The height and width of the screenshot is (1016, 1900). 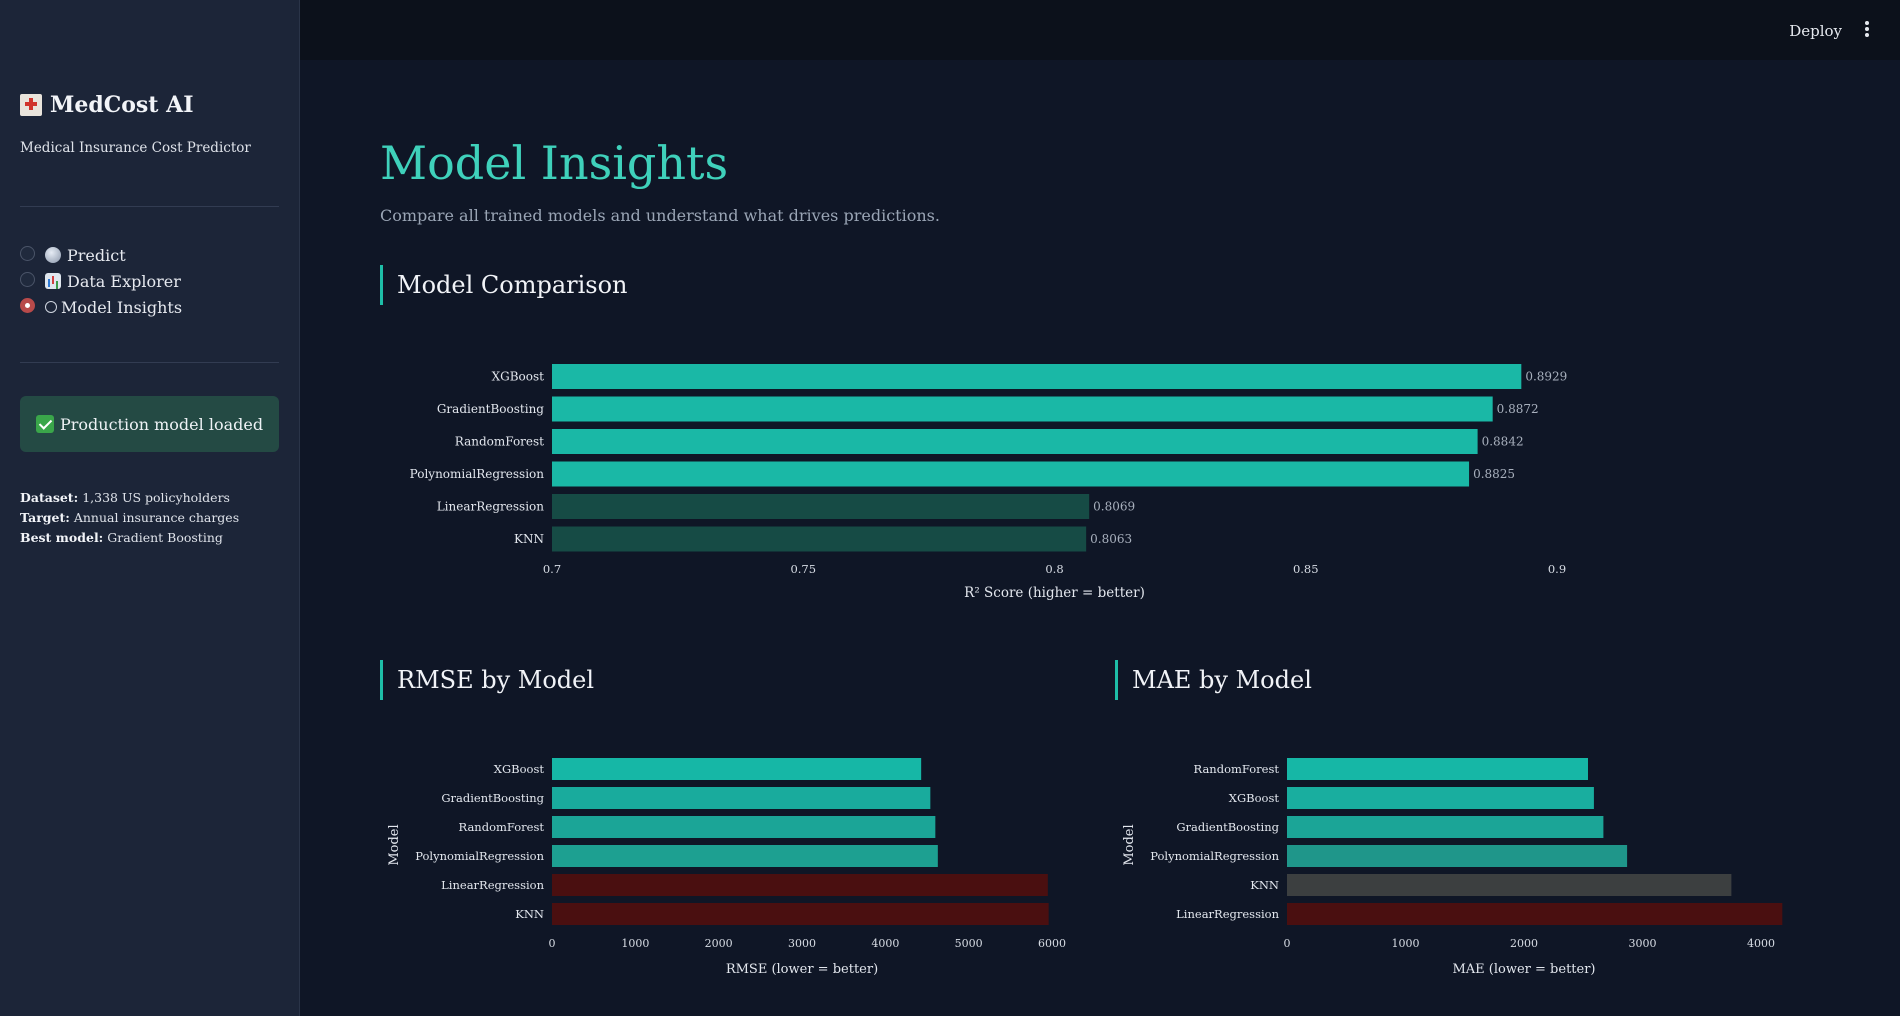 I want to click on nav-item-predict: Predict, so click(x=101, y=255).